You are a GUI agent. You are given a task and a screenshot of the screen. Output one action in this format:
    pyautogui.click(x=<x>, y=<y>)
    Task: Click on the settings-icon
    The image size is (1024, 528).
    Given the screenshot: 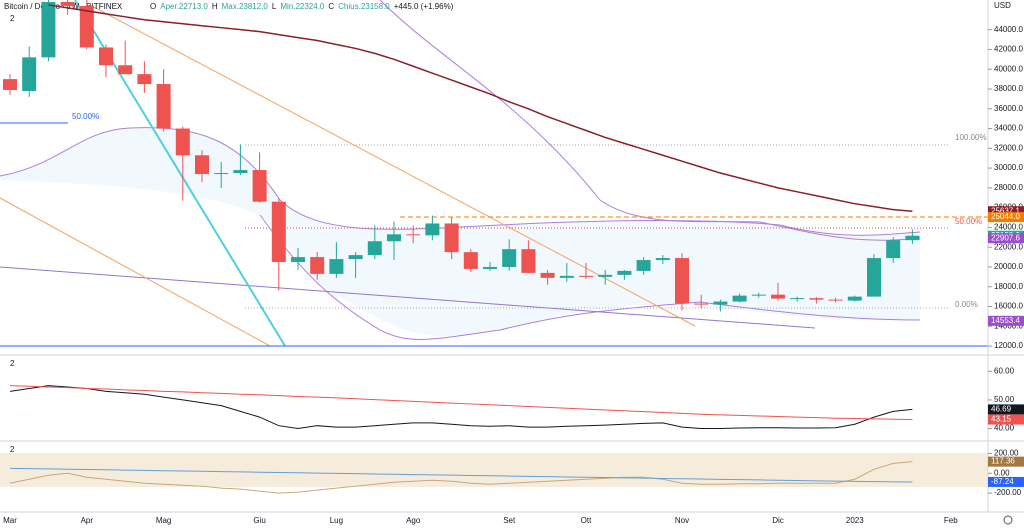 What is the action you would take?
    pyautogui.click(x=1008, y=520)
    